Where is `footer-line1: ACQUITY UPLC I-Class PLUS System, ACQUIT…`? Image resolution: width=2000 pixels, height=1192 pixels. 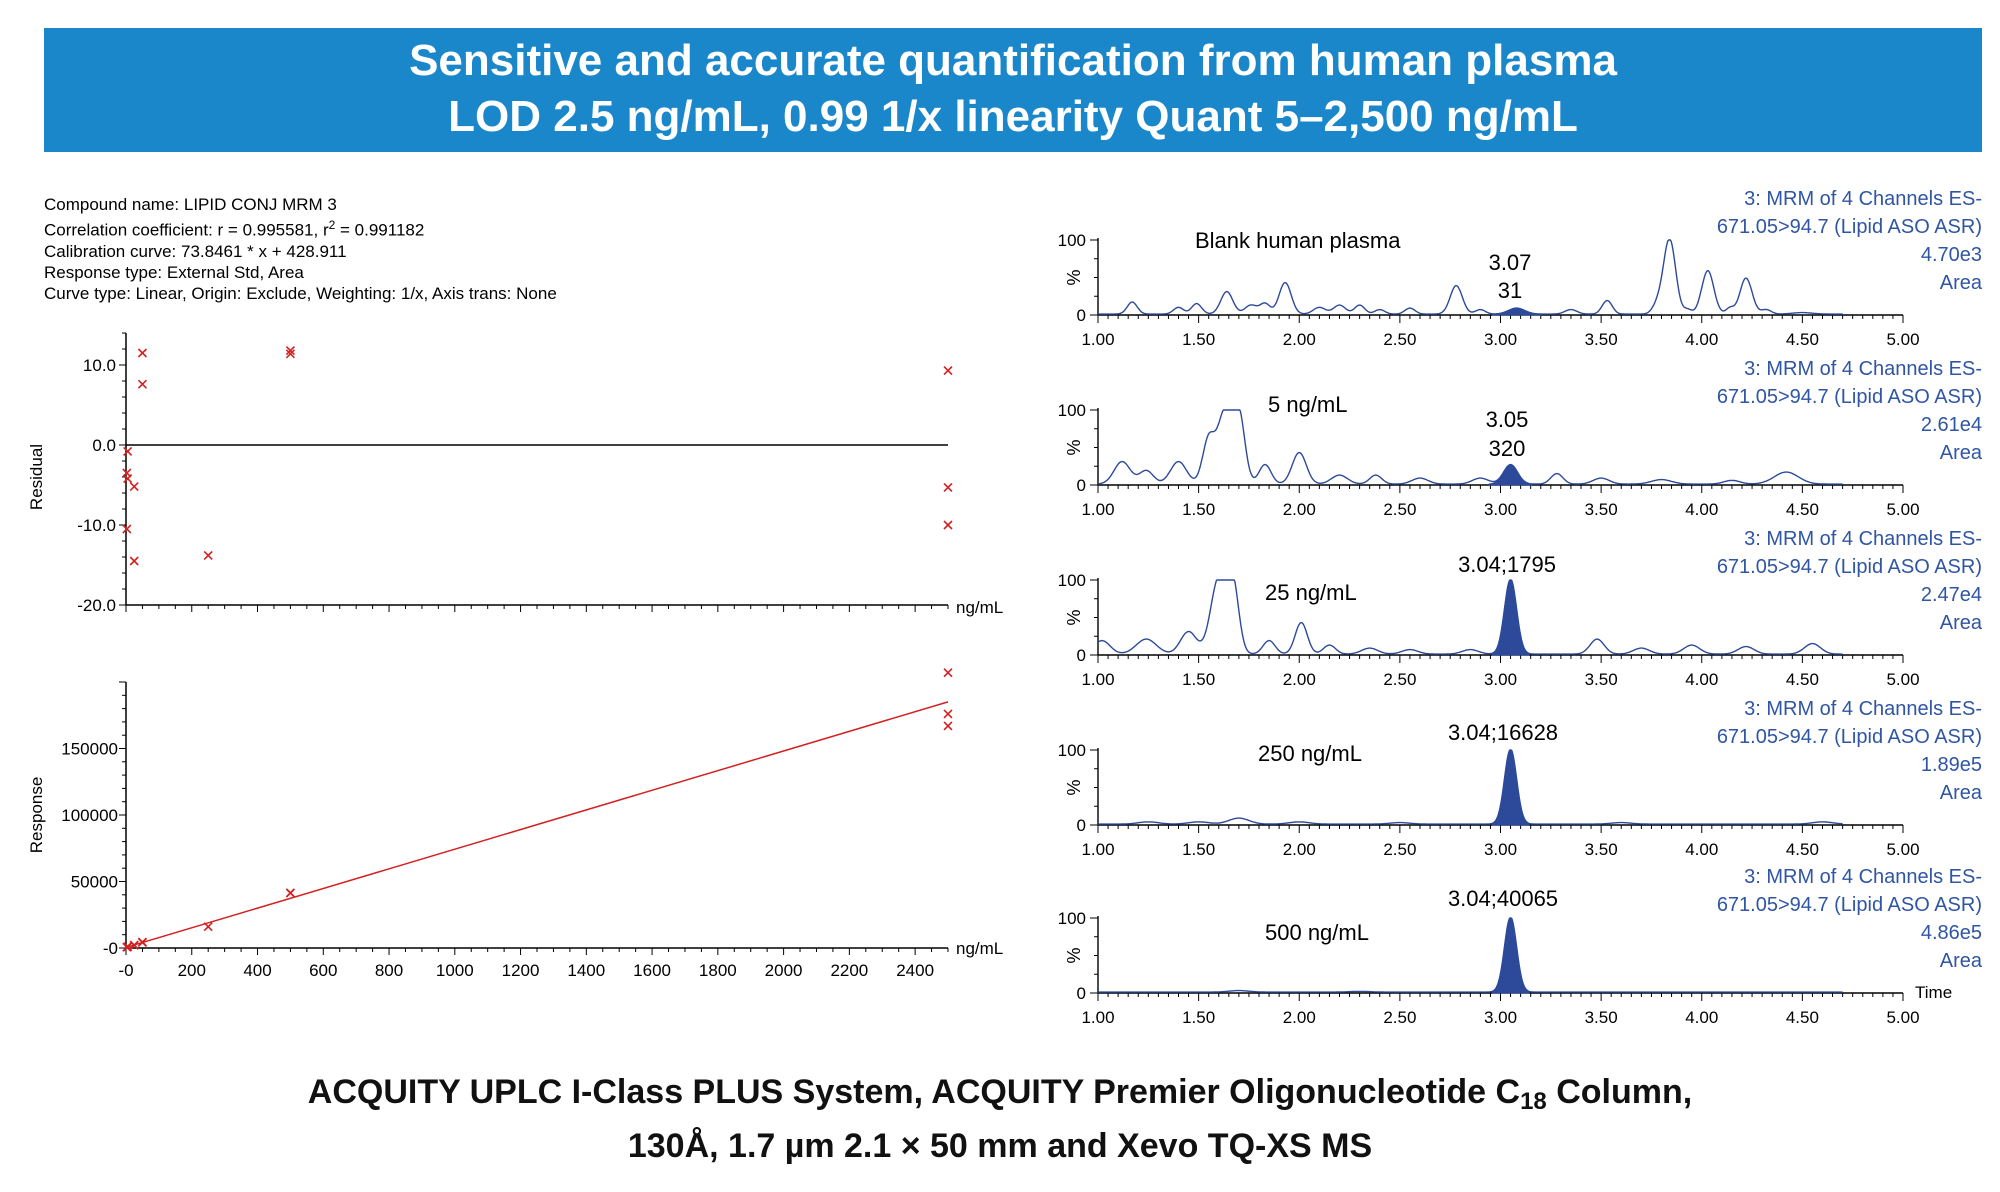 footer-line1: ACQUITY UPLC I-Class PLUS System, ACQUIT… is located at coordinates (1000, 1097).